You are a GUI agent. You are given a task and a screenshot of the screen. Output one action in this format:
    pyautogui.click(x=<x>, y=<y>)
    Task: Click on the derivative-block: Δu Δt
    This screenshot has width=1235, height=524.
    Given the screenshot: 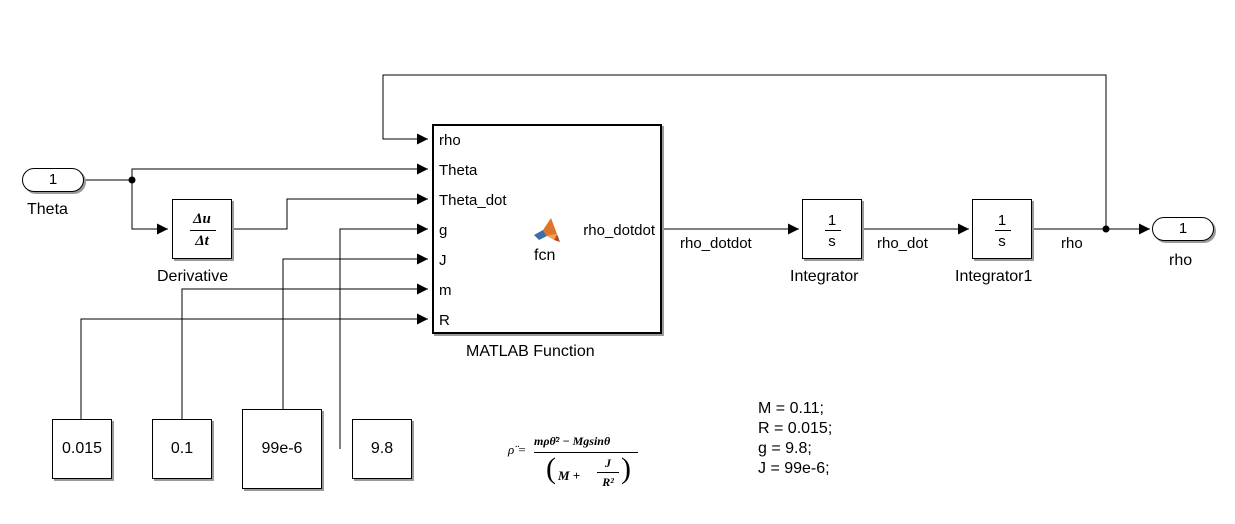 What is the action you would take?
    pyautogui.click(x=202, y=229)
    